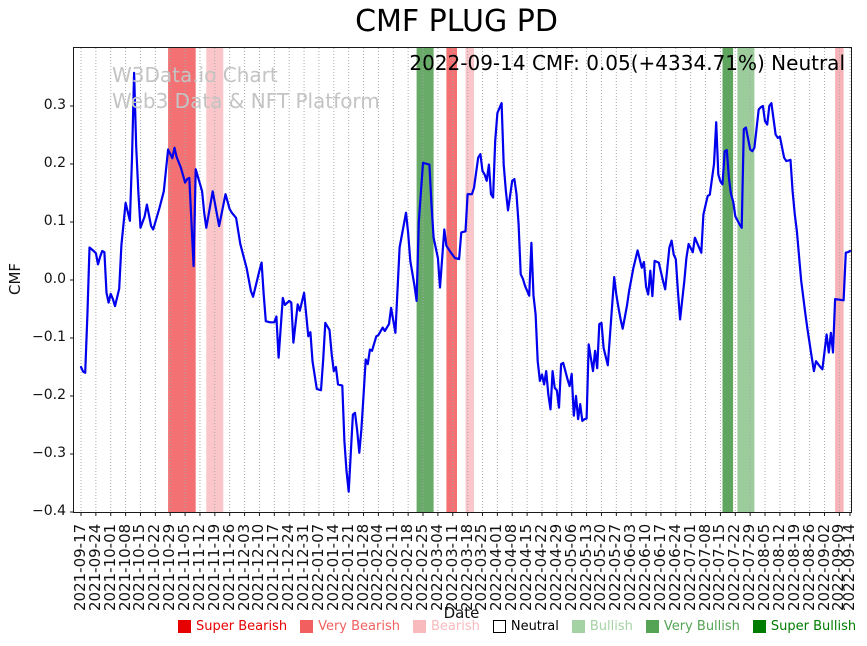  What do you see at coordinates (461, 613) in the screenshot?
I see `x-axis-label: Date` at bounding box center [461, 613].